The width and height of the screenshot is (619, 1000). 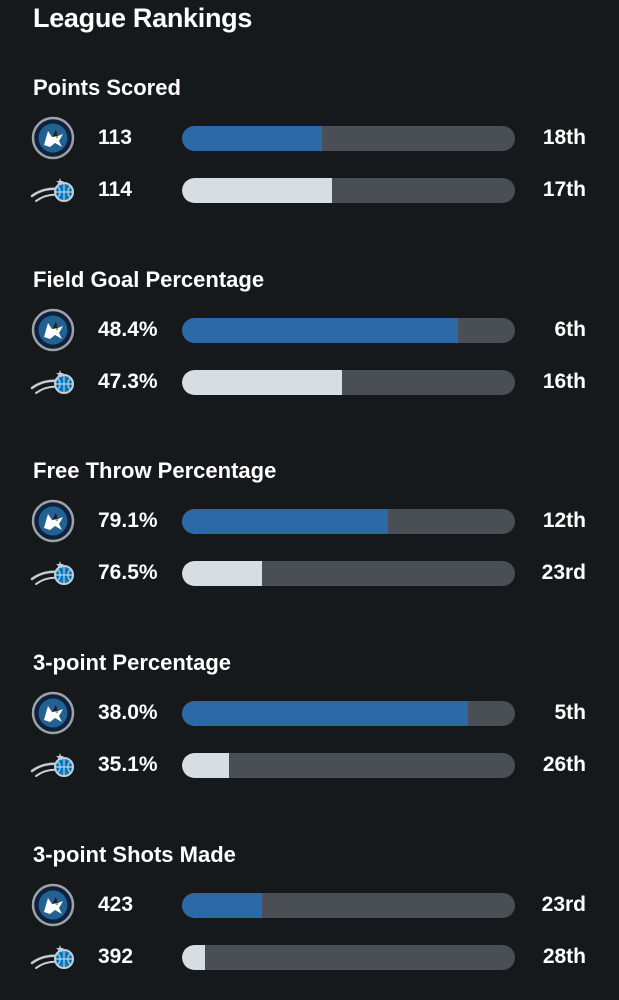 What do you see at coordinates (134, 854) in the screenshot?
I see `section-title: 3-point Shots Made` at bounding box center [134, 854].